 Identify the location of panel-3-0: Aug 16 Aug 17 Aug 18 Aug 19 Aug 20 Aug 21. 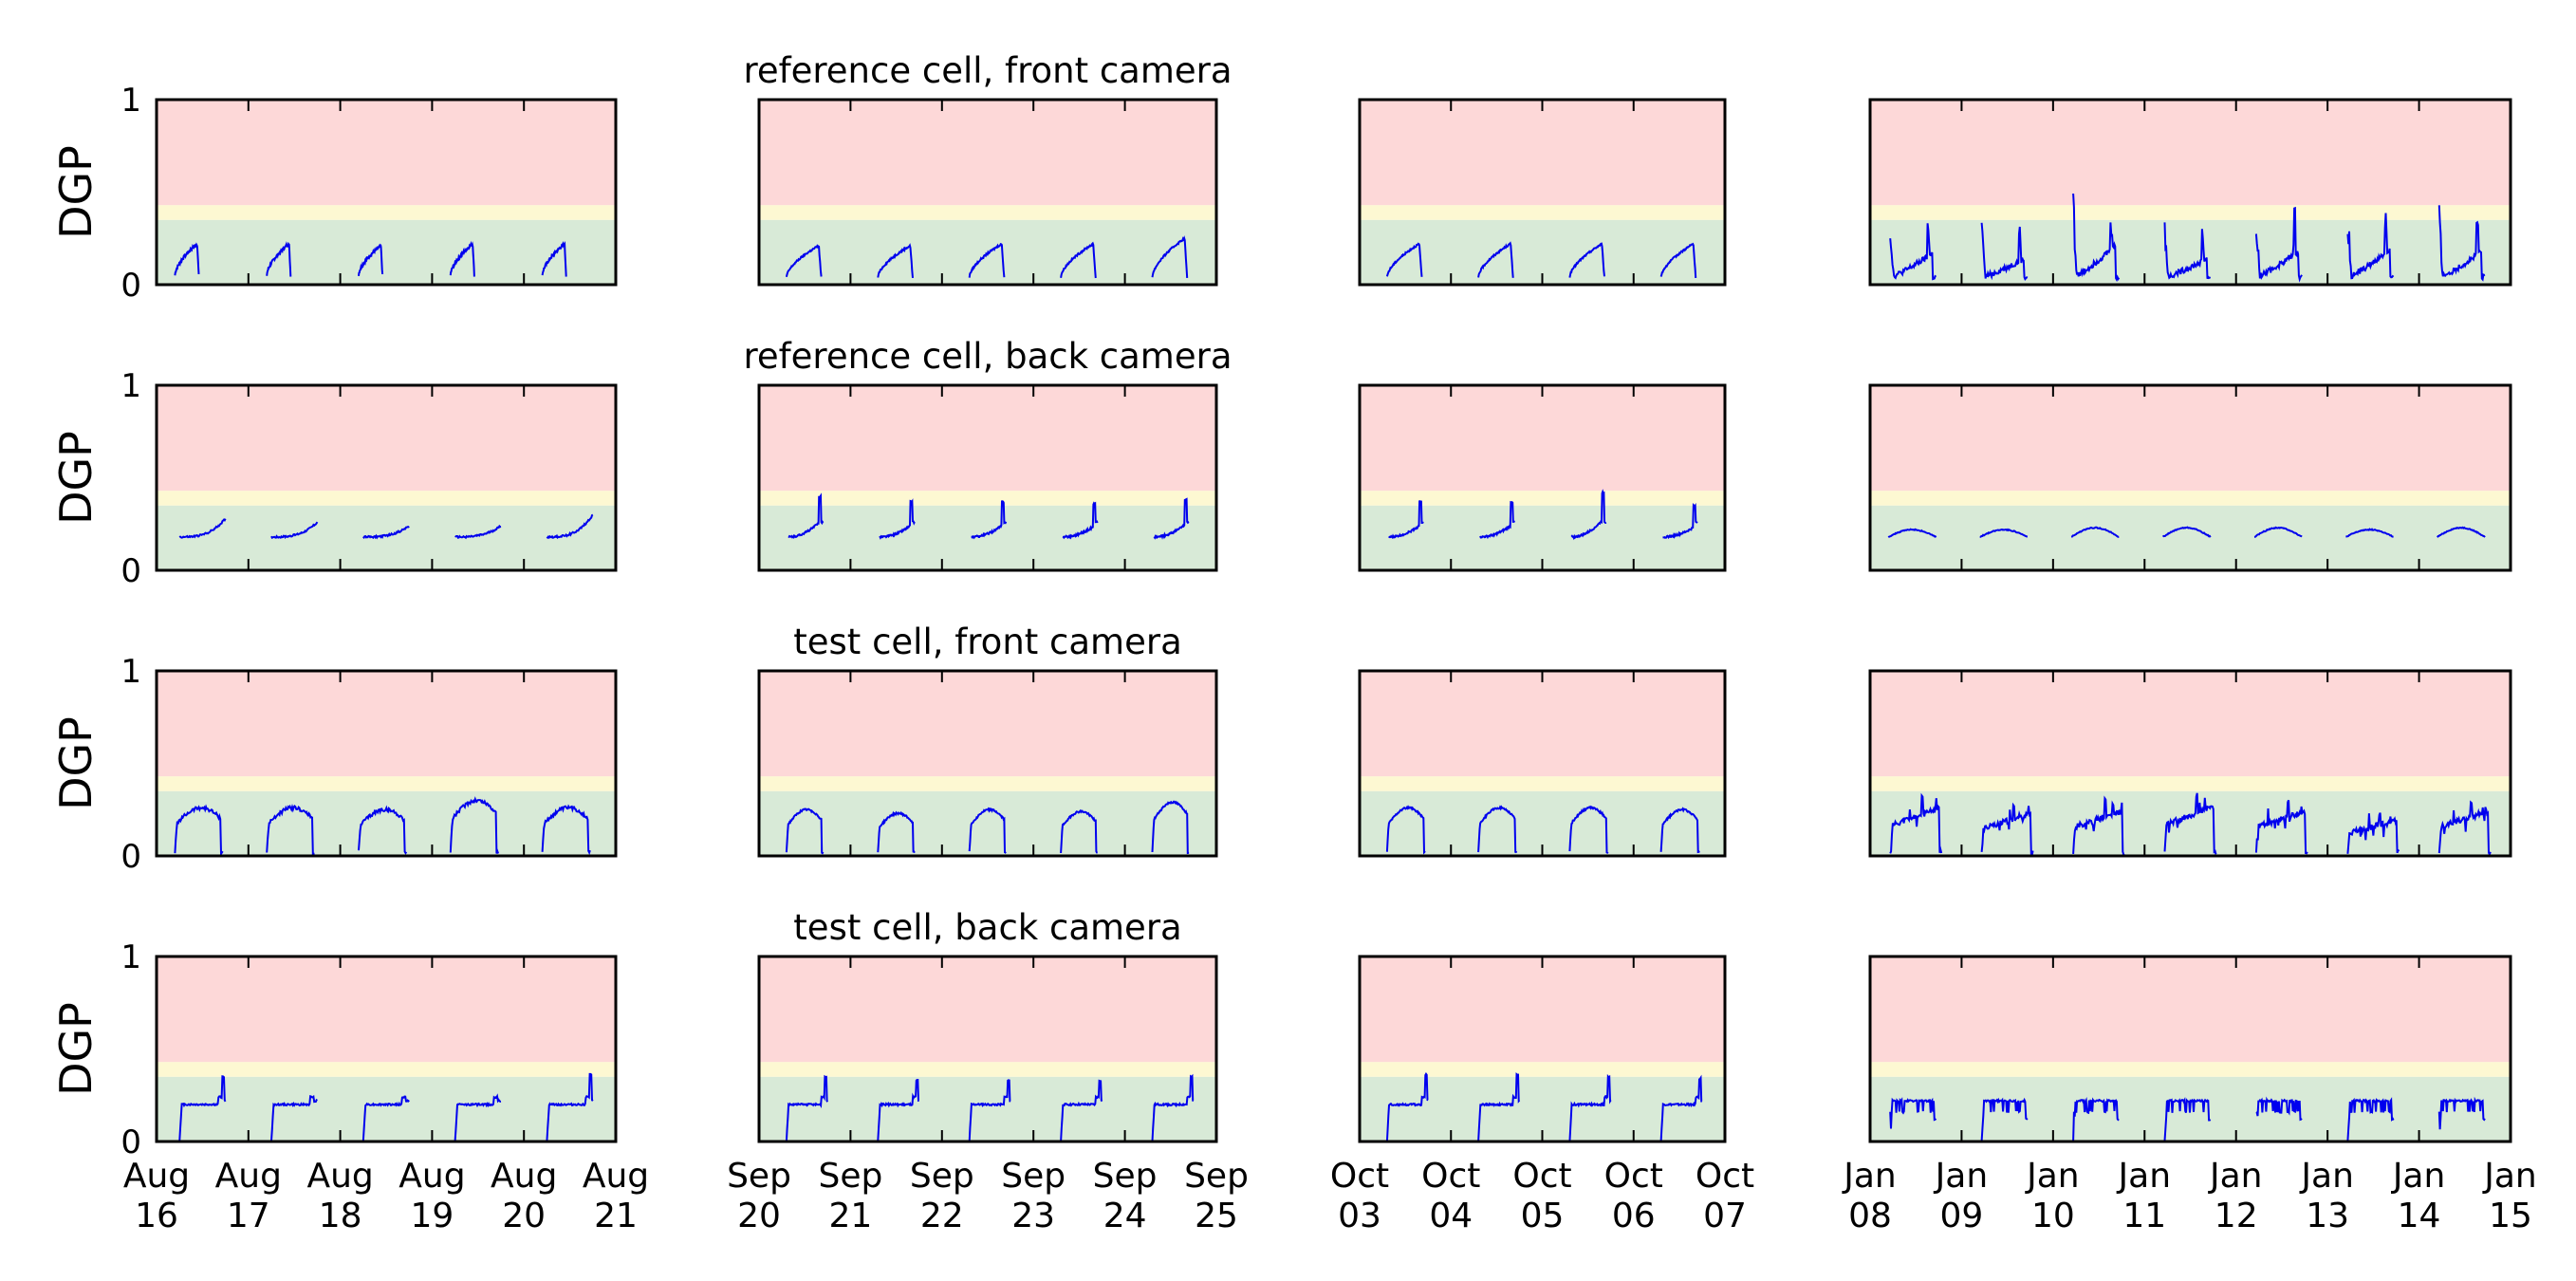
(386, 1095).